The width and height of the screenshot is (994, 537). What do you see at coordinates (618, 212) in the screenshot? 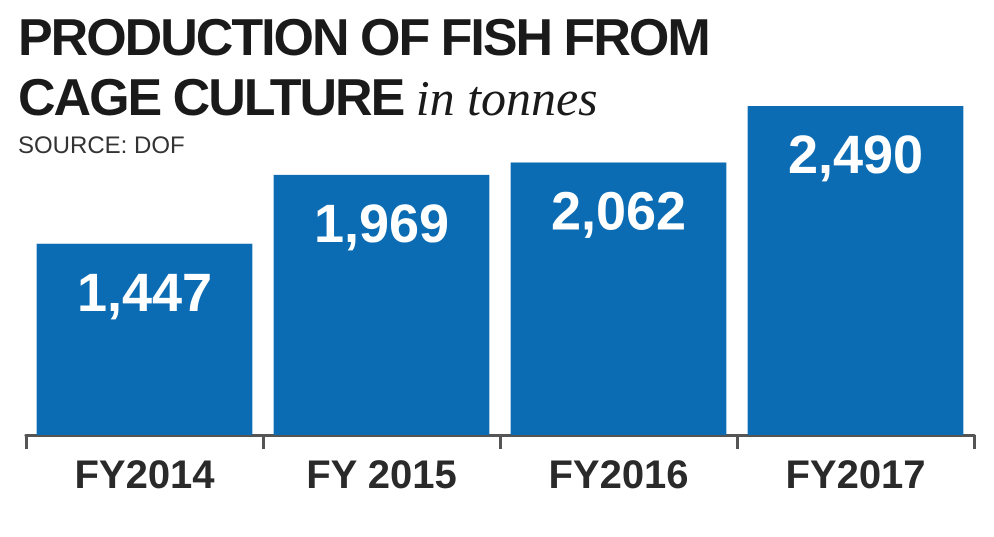
I see `data-label: 2,062` at bounding box center [618, 212].